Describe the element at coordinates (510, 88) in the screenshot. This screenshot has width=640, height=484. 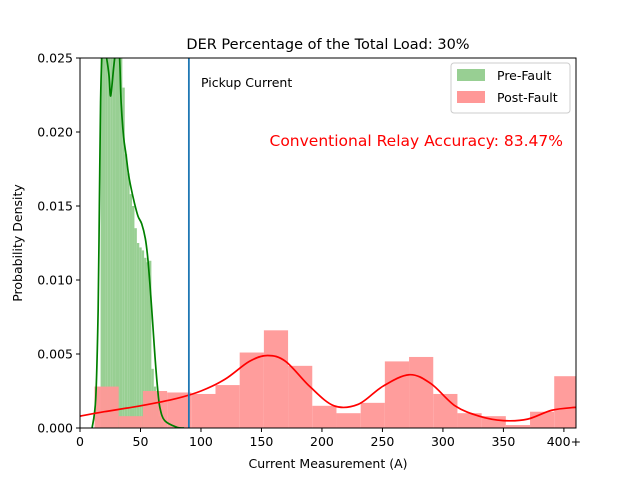
I see `legend: Pre-Fault Post-Fault` at that location.